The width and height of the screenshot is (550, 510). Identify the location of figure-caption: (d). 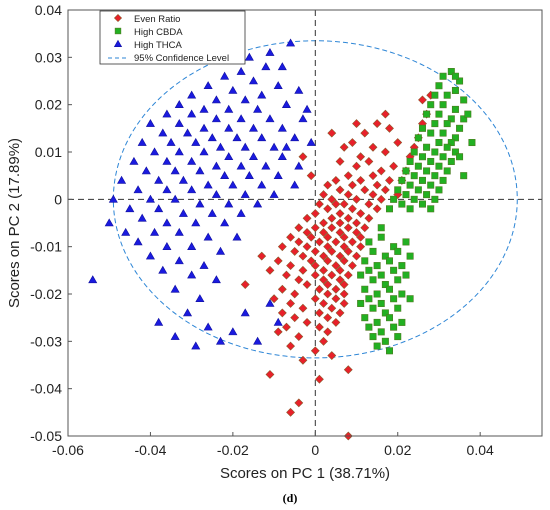
(290, 498).